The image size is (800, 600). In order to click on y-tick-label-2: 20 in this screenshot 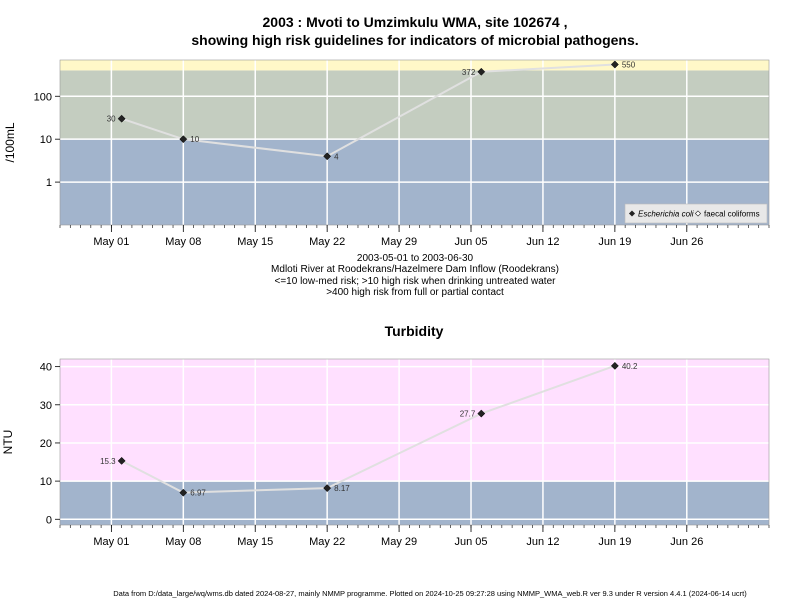, I will do `click(46, 444)`.